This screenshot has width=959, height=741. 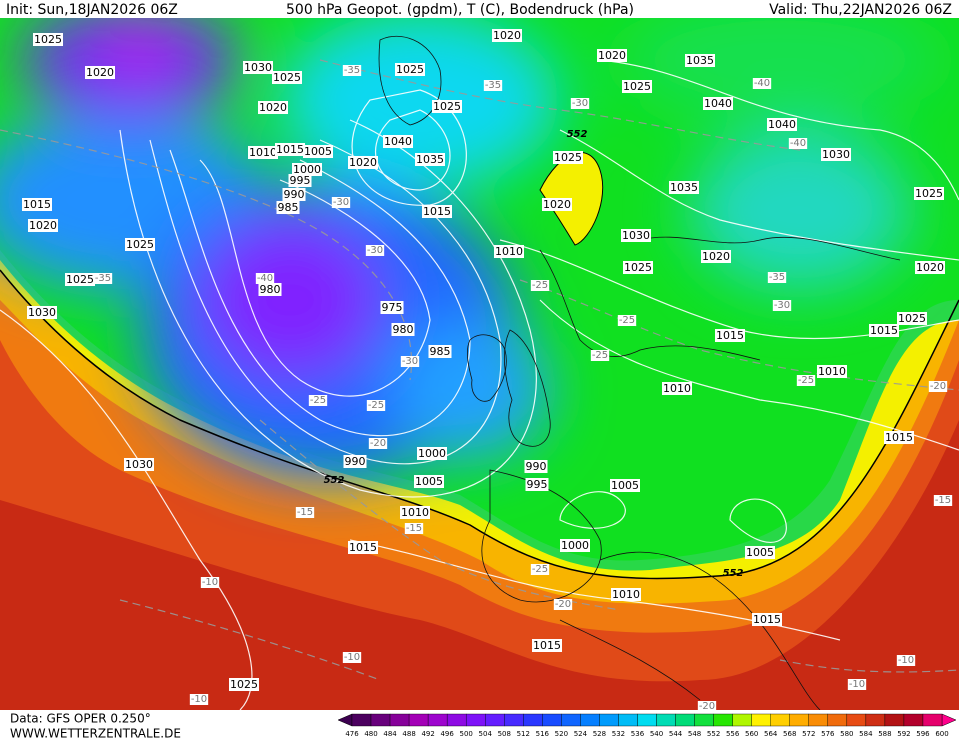 What do you see at coordinates (300, 180) in the screenshot?
I see `pressure-label: 995` at bounding box center [300, 180].